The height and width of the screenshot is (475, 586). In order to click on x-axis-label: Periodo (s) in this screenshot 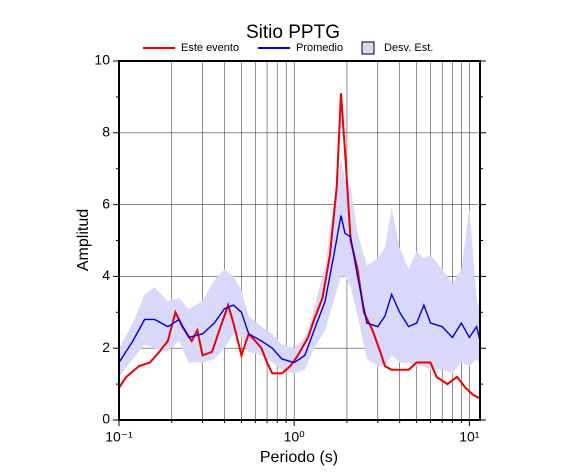, I will do `click(299, 457)`.